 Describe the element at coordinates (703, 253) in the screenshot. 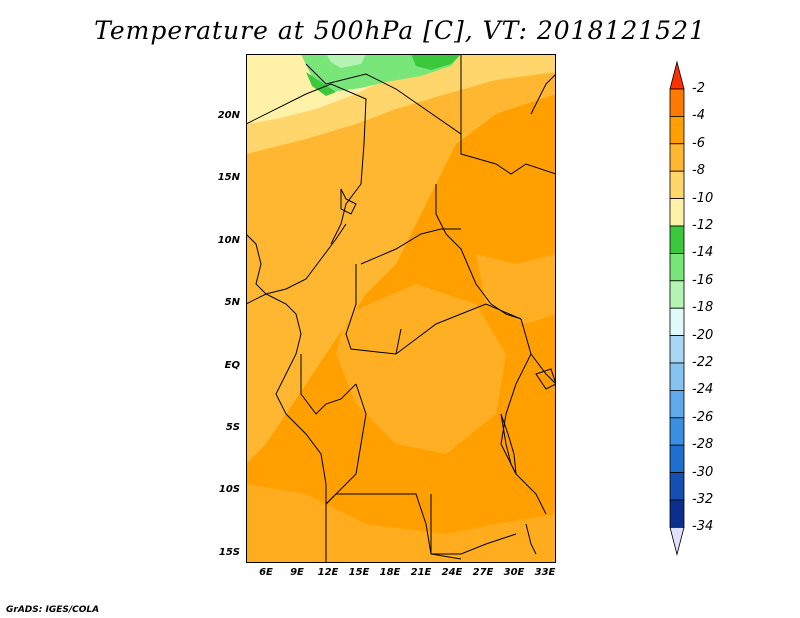

I see `colorbar-label: -14` at that location.